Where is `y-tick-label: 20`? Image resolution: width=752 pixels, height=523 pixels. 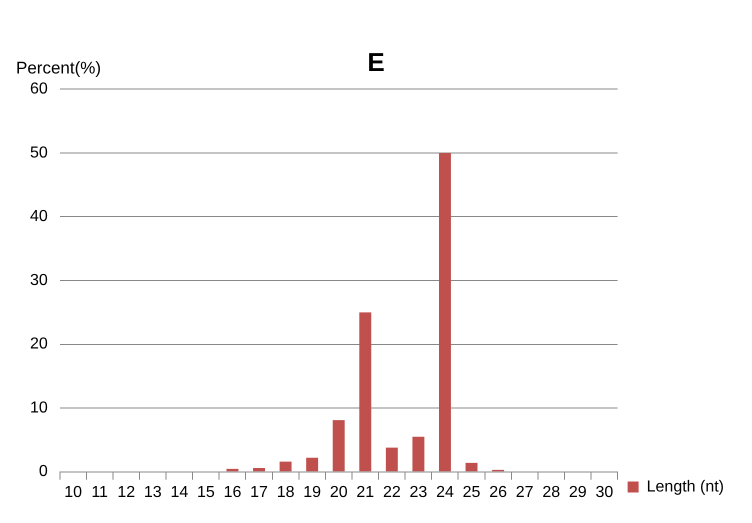
y-tick-label: 20 is located at coordinates (39, 344).